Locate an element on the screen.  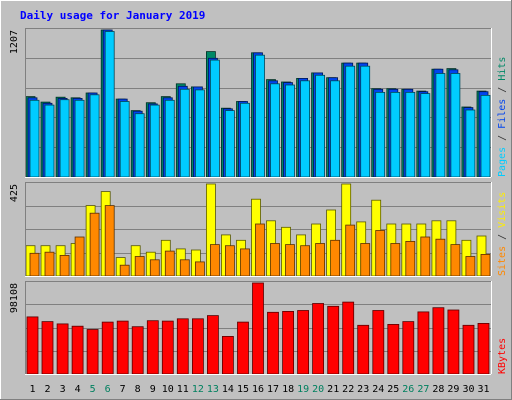
bar-kbytes-day-12: KBytes 12: 59500 is located at coordinates (197, 346).